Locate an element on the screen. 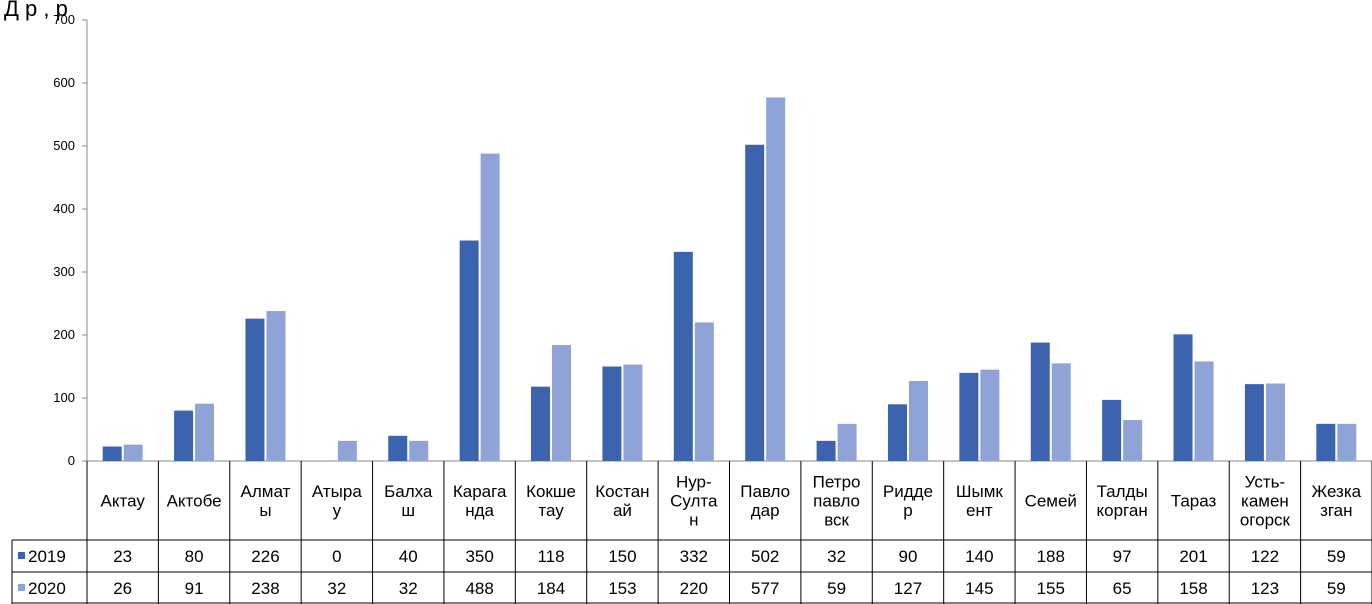 This screenshot has width=1372, height=604. category-label: Костан is located at coordinates (622, 491).